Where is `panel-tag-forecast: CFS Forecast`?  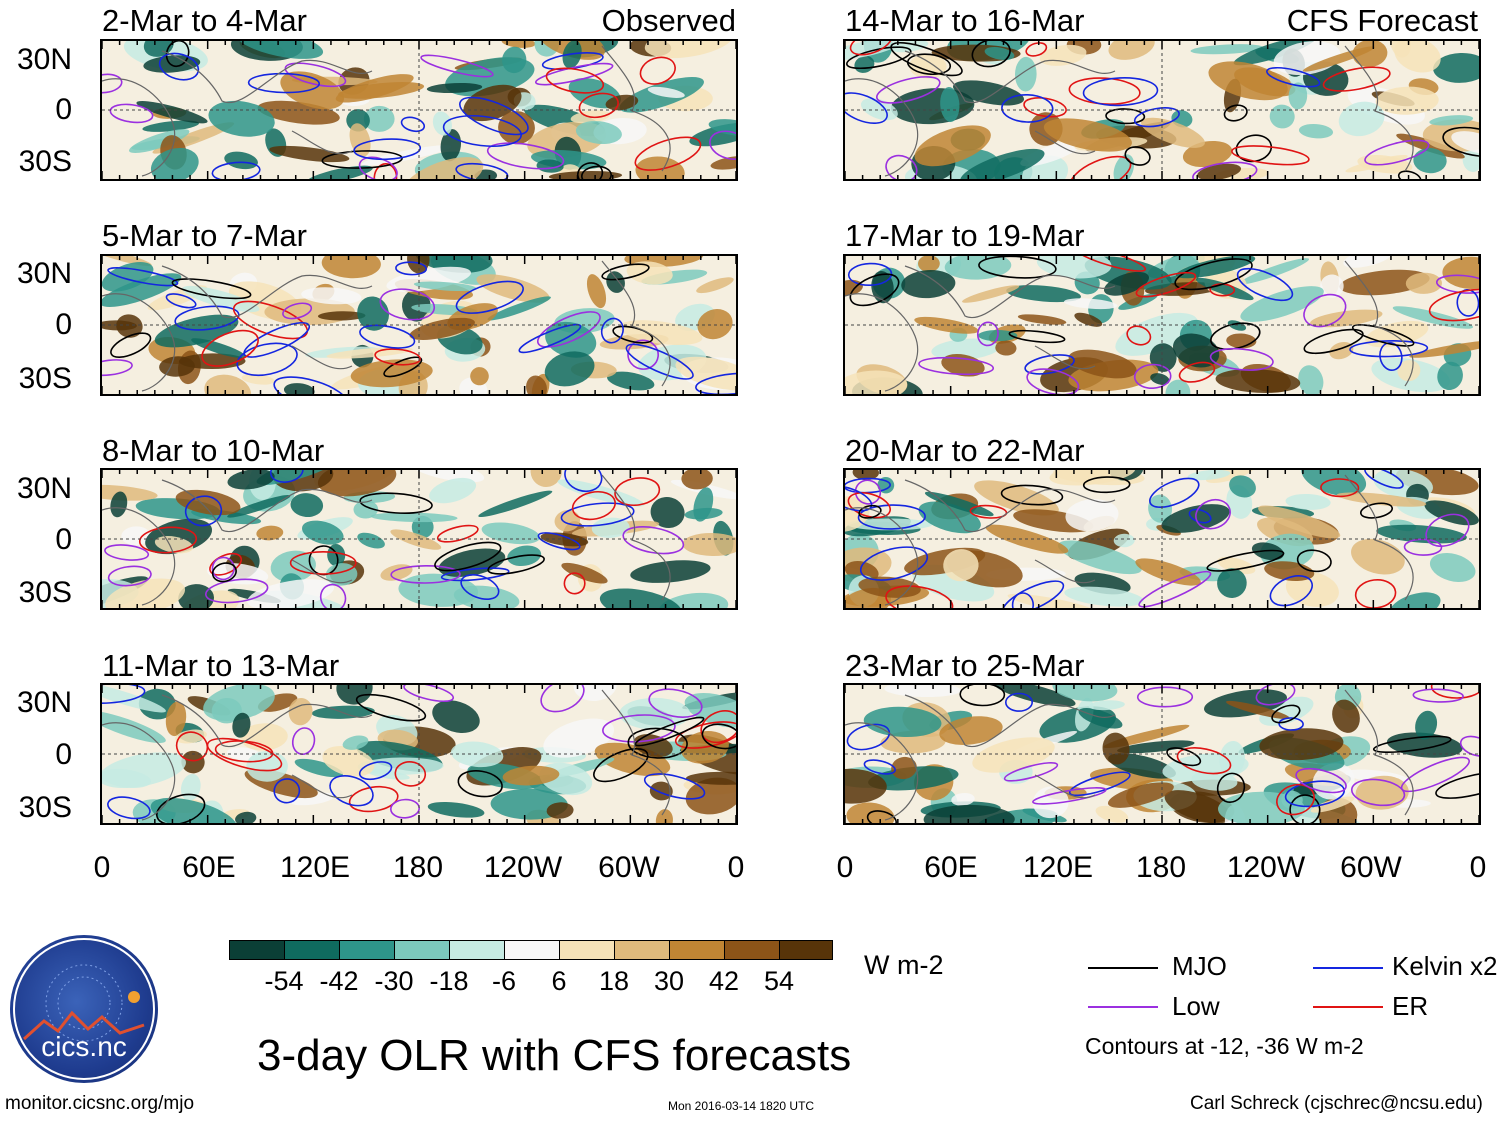
panel-tag-forecast: CFS Forecast is located at coordinates (1382, 20).